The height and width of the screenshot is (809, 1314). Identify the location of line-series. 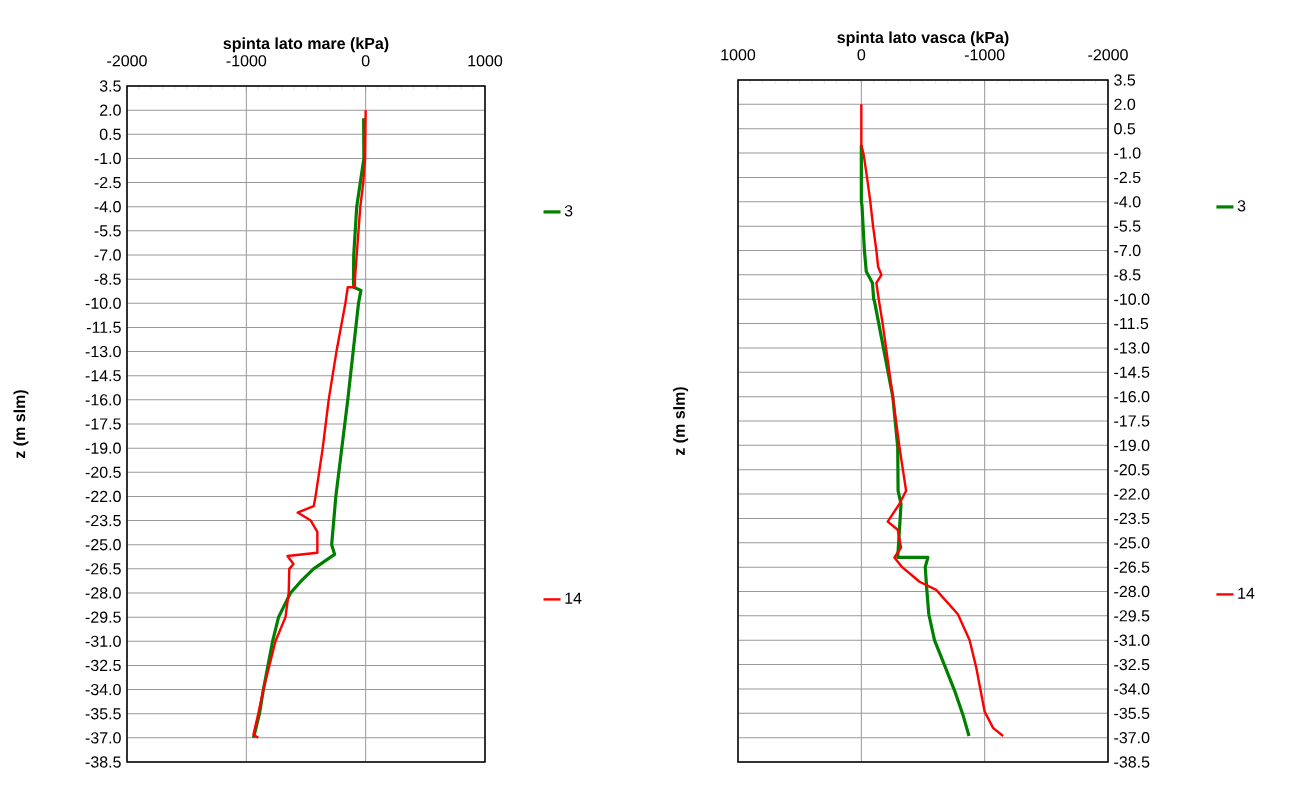
(932, 420).